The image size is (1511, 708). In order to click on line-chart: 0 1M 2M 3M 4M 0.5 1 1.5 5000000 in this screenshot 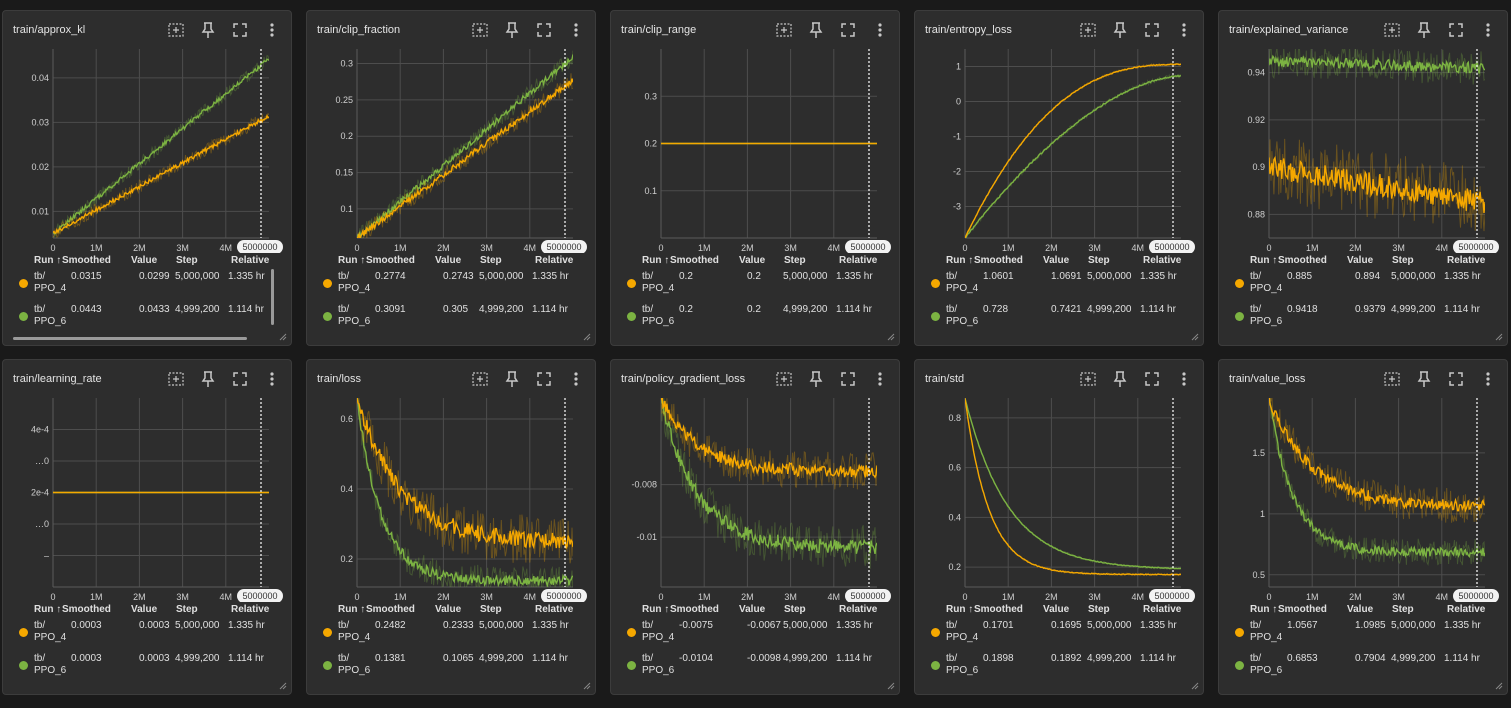, I will do `click(1363, 500)`.